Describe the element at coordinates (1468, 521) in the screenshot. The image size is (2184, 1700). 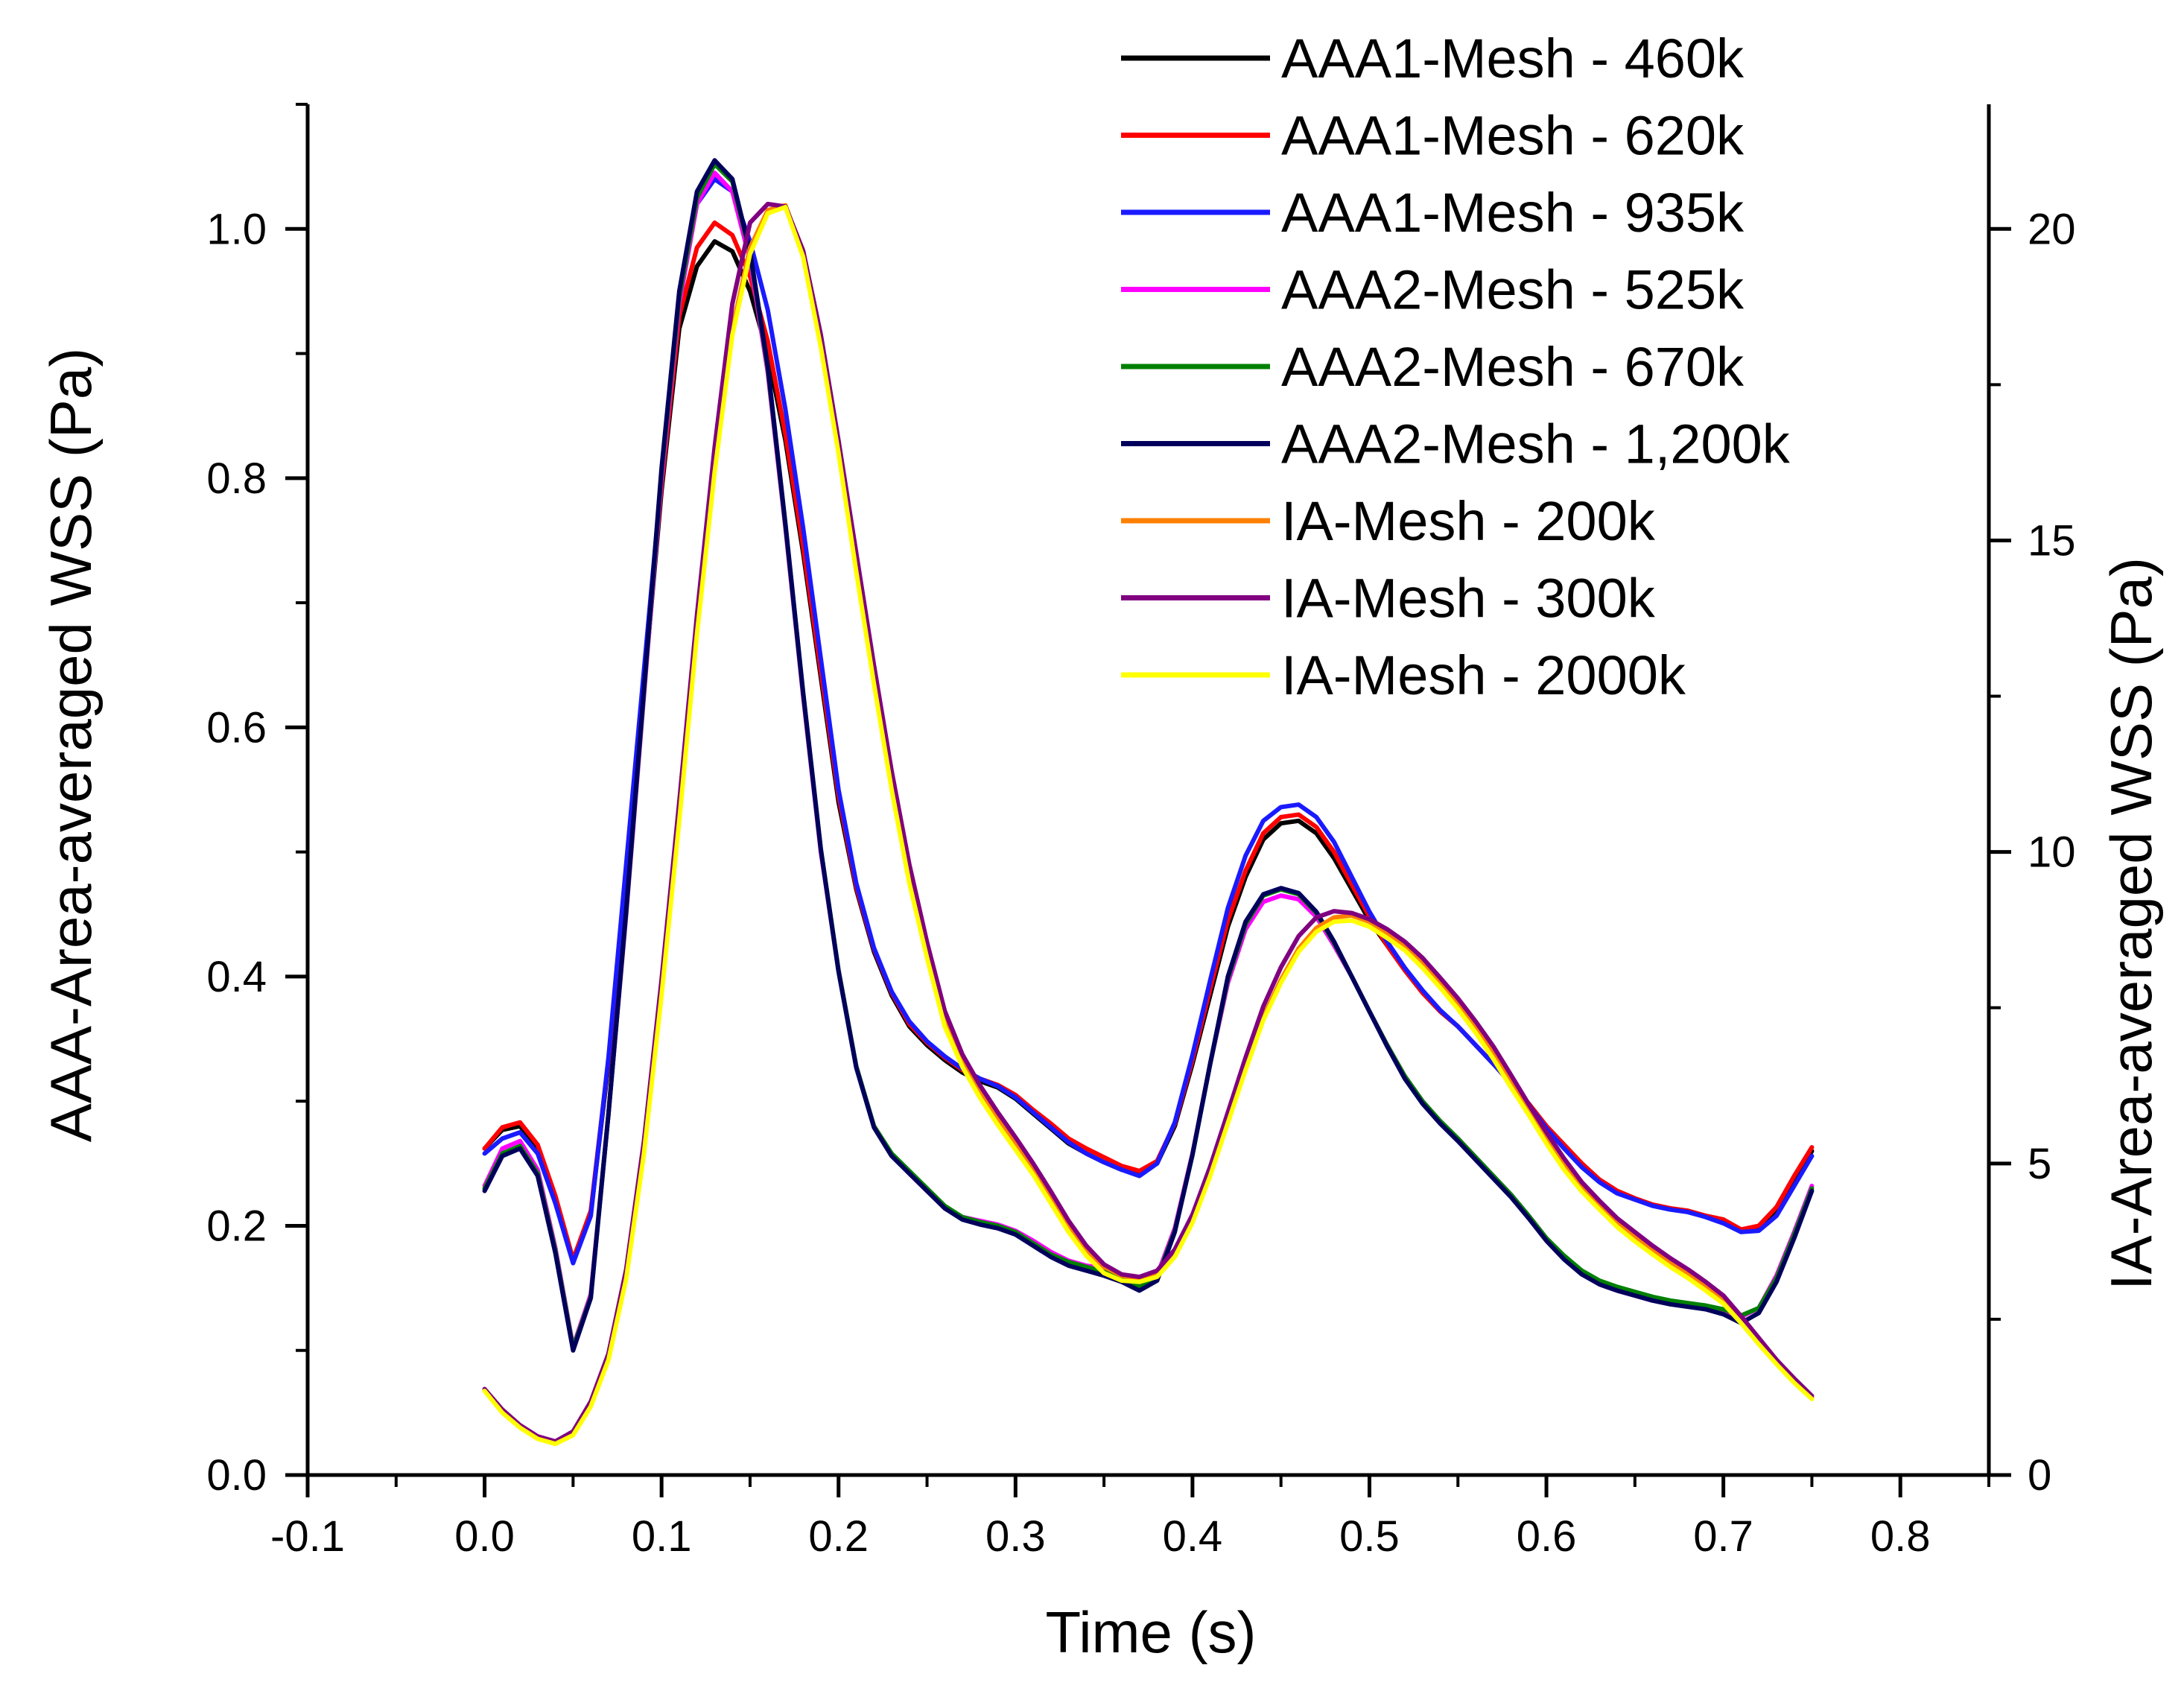
I see `legend-label: IA-Mesh - 200k` at that location.